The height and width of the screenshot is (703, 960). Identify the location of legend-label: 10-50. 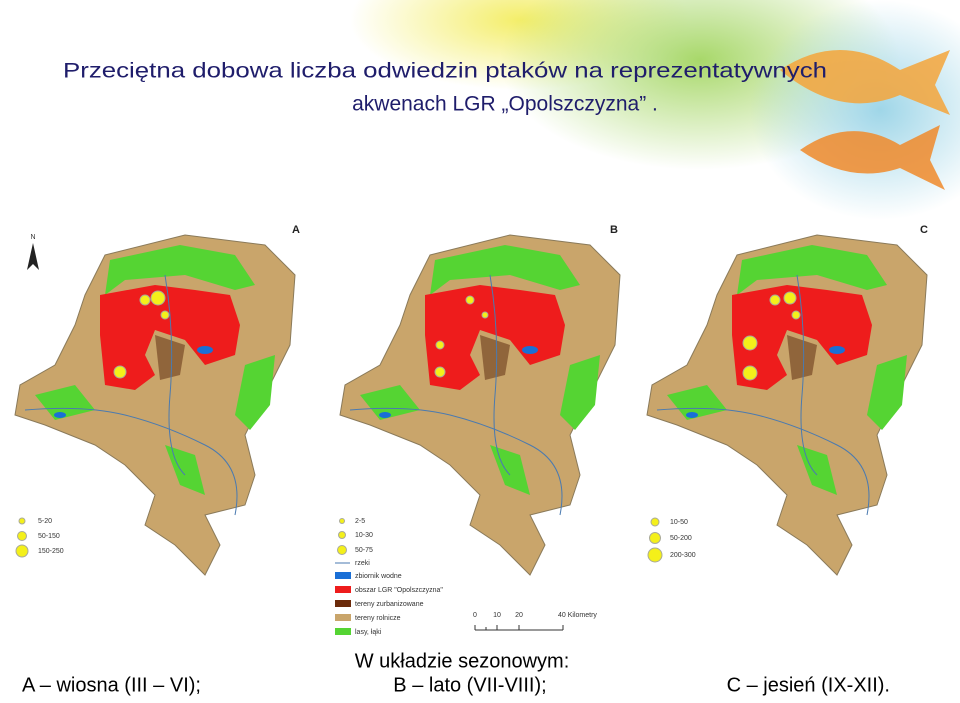
(679, 522).